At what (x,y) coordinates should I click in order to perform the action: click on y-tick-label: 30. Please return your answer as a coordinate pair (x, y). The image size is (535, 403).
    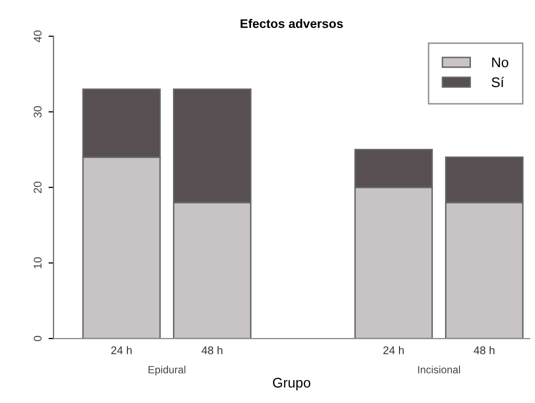
    Looking at the image, I should click on (38, 112).